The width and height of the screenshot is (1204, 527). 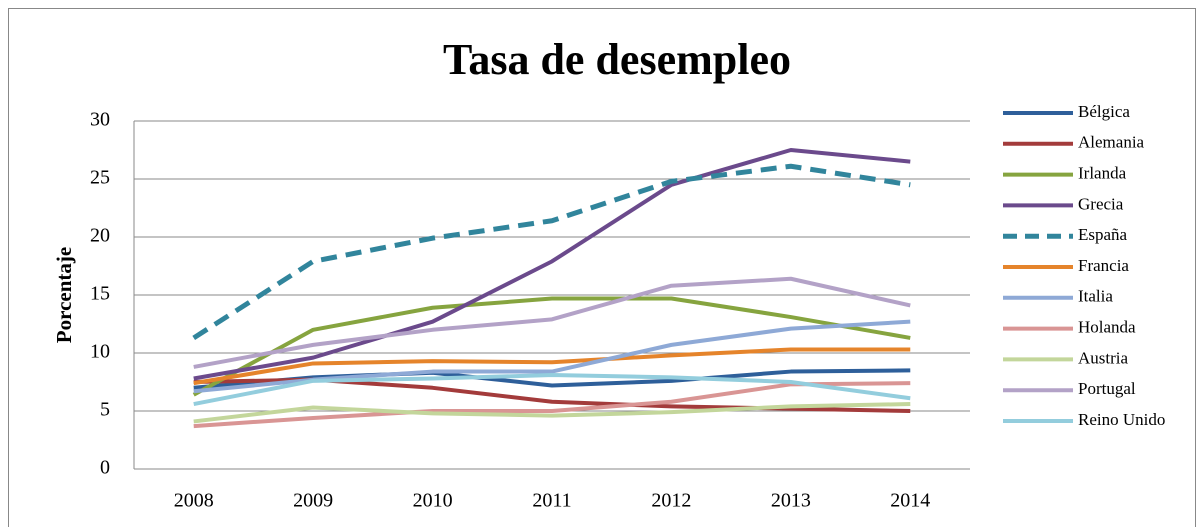 I want to click on legend-label: Bélgica, so click(x=1104, y=111).